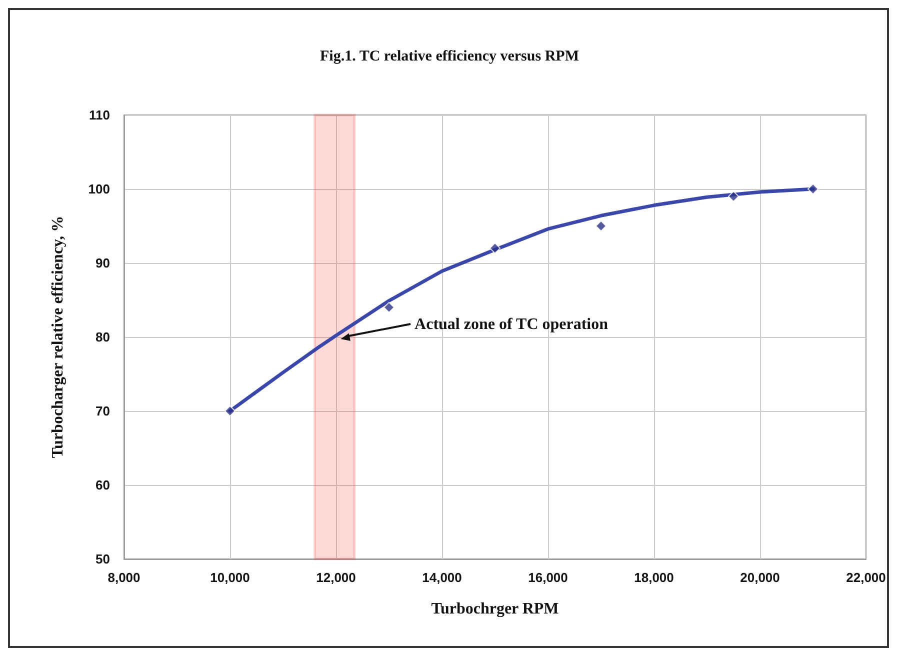 The height and width of the screenshot is (649, 899). I want to click on chart-title: Fig.1. TC relative efficiency versus RPM, so click(449, 56).